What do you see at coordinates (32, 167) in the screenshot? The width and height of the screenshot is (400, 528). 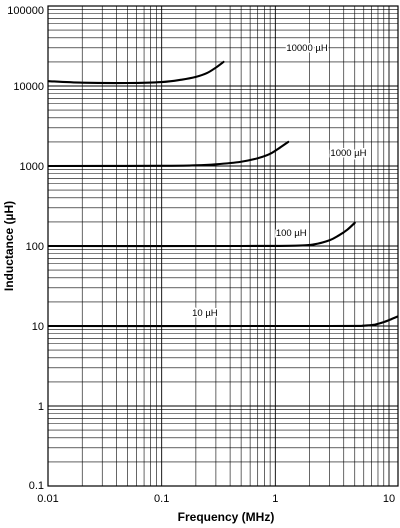 I see `y-tick-label: 1000` at bounding box center [32, 167].